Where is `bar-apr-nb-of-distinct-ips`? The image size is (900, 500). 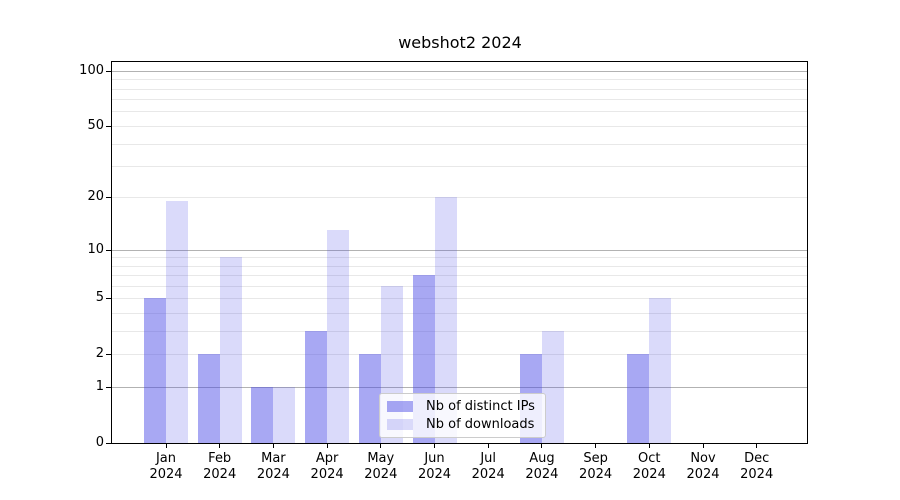 bar-apr-nb-of-distinct-ips is located at coordinates (316, 387).